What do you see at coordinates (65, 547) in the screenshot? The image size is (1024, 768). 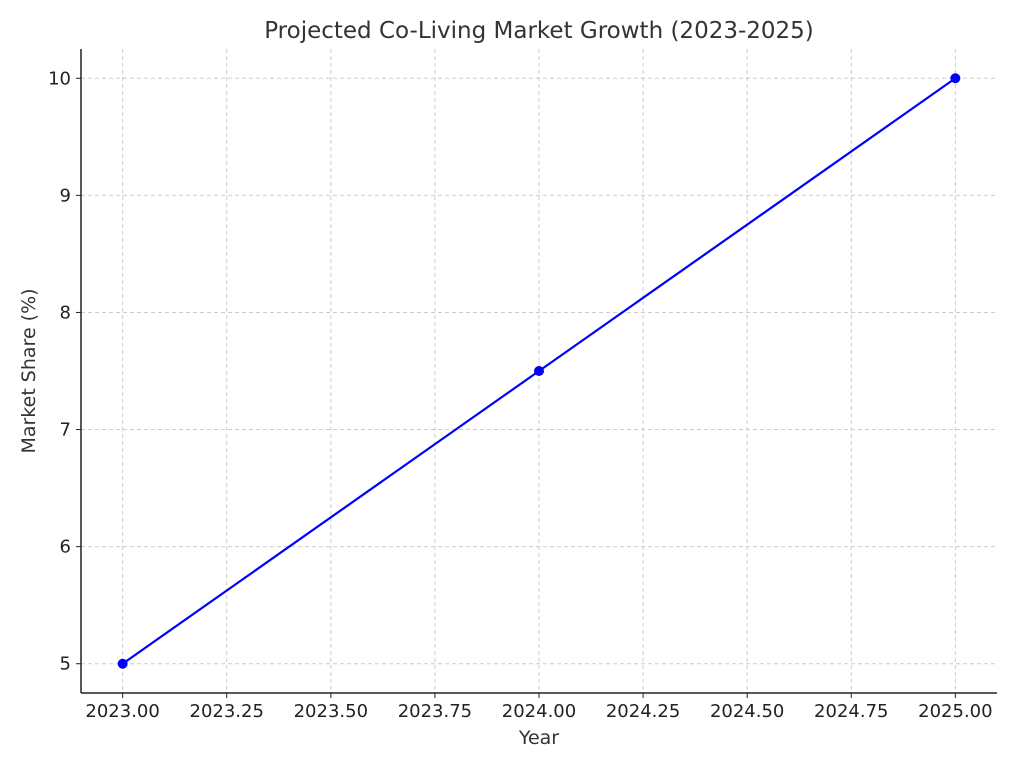 I see `y-tick-label: 6` at bounding box center [65, 547].